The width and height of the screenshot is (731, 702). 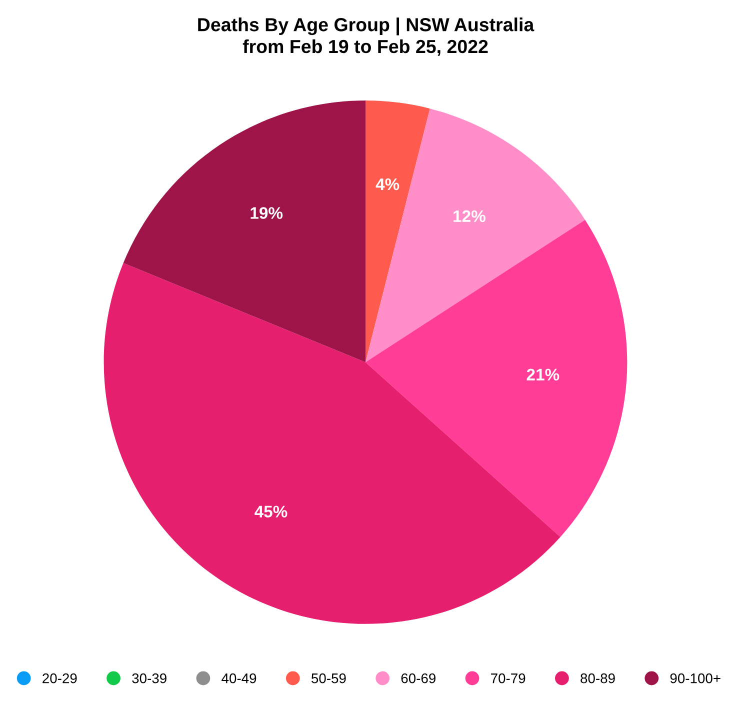 I want to click on legend-label: 20-29, so click(x=59, y=678).